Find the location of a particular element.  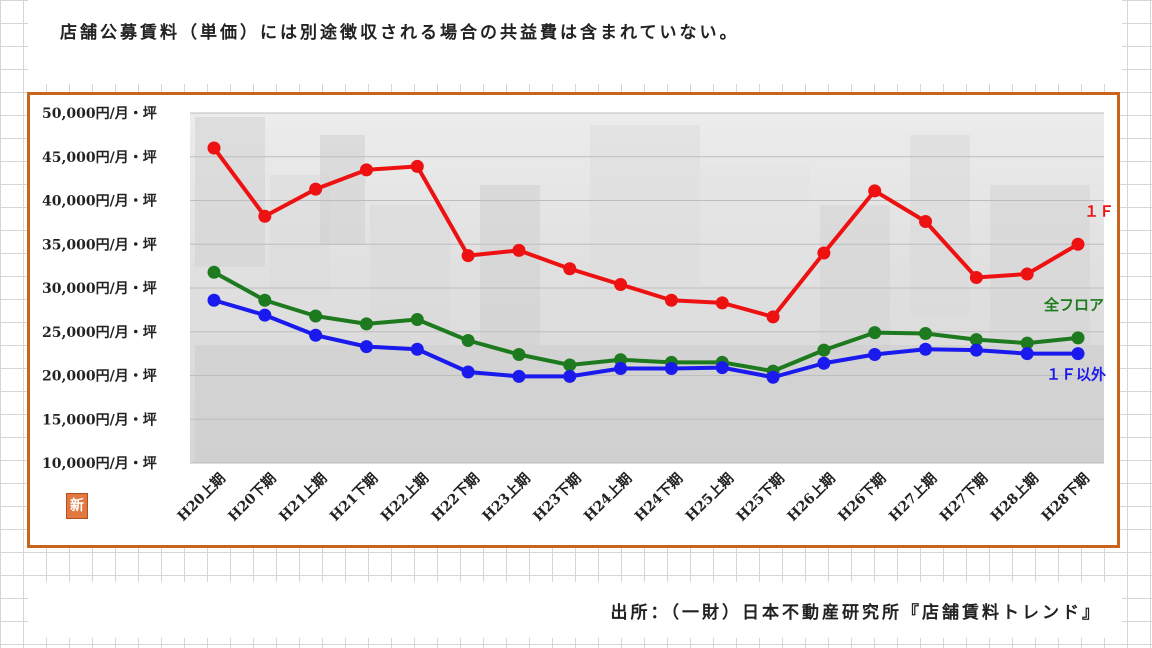

chart-note: 店舗公募賃料（単価）には別途徴収される場合の共益費は含まれていない。 is located at coordinates (400, 33).